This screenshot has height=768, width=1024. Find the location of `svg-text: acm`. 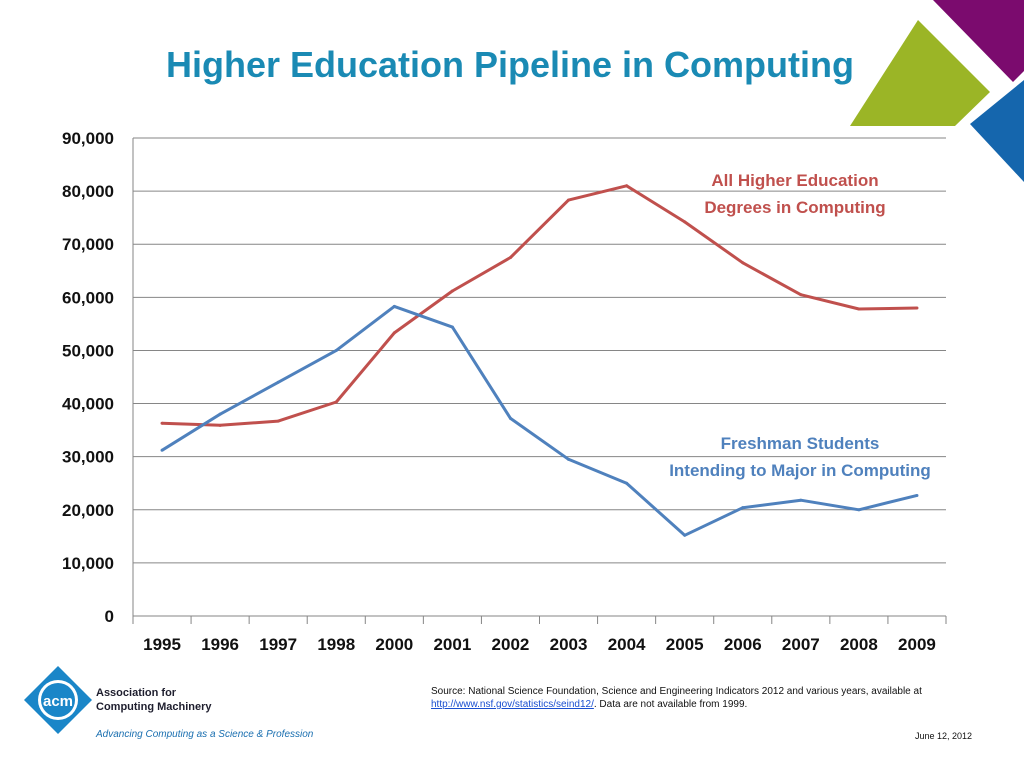

svg-text: acm is located at coordinates (58, 701).